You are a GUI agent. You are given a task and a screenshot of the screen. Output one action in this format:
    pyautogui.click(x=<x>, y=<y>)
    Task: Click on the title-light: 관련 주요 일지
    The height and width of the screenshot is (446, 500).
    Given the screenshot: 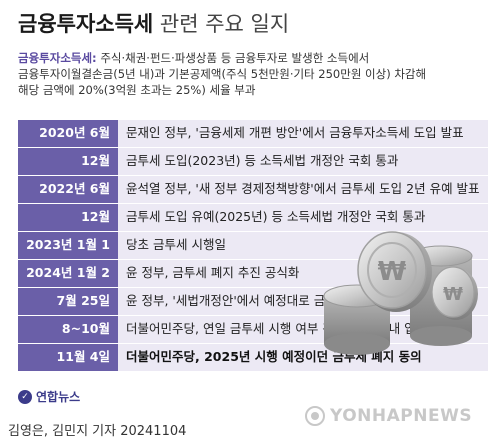 What is the action you would take?
    pyautogui.click(x=221, y=24)
    